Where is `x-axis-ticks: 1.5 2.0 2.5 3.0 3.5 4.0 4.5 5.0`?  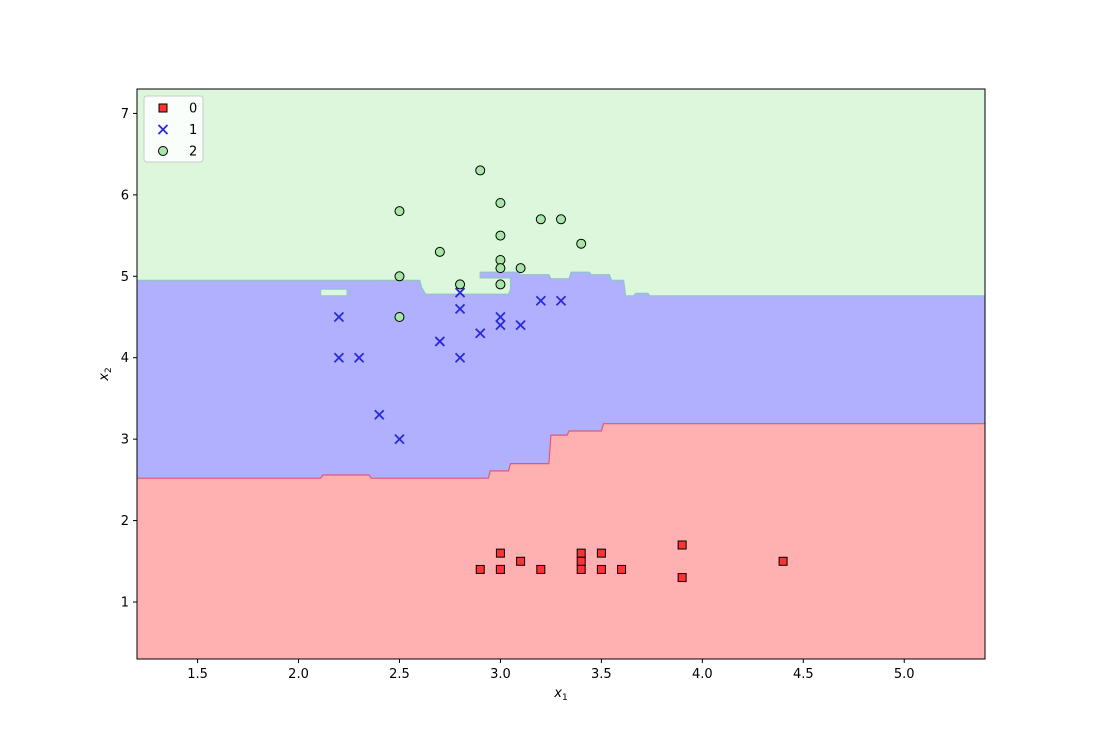 x-axis-ticks: 1.5 2.0 2.5 3.0 3.5 4.0 4.5 5.0 is located at coordinates (551, 670).